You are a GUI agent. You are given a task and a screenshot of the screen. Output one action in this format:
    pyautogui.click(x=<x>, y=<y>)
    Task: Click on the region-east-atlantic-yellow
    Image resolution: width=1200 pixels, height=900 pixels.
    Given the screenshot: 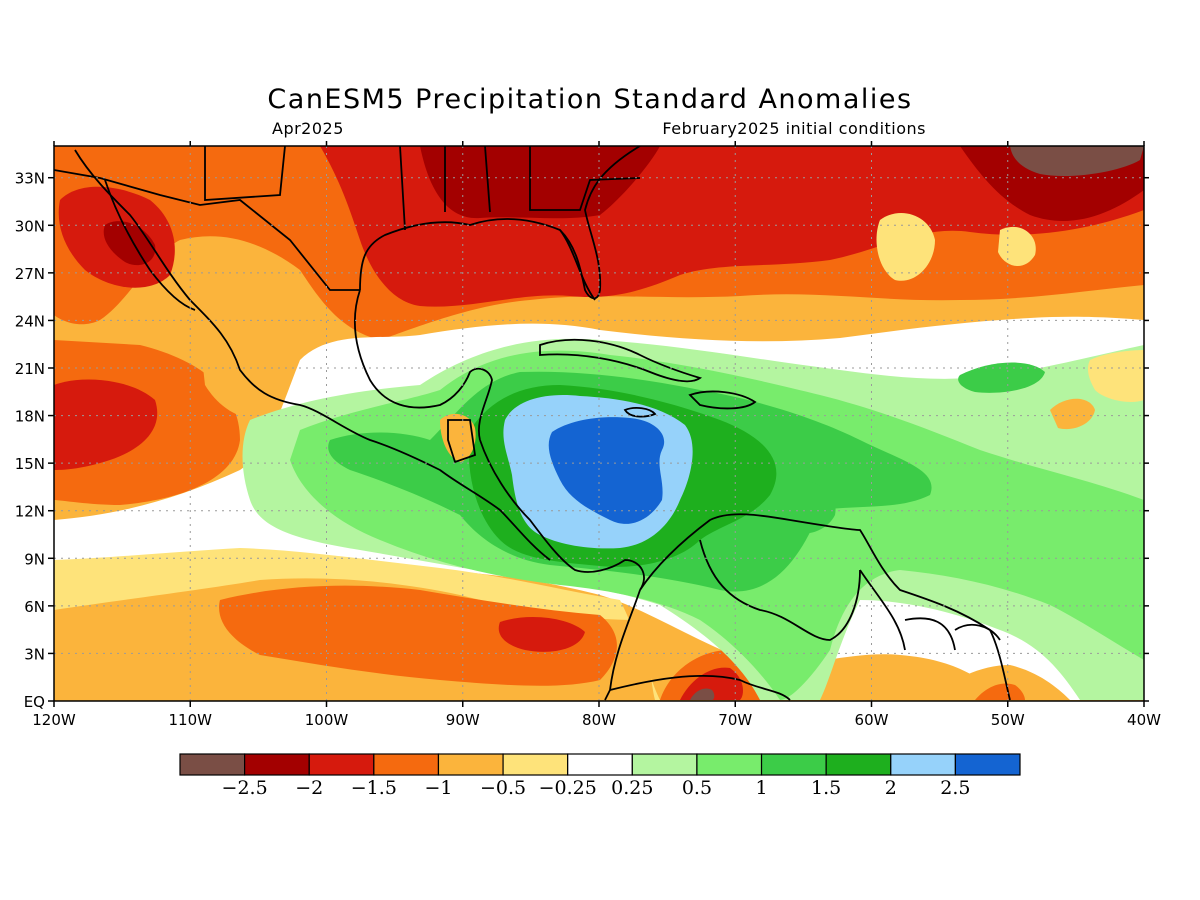 What is the action you would take?
    pyautogui.click(x=1115, y=376)
    